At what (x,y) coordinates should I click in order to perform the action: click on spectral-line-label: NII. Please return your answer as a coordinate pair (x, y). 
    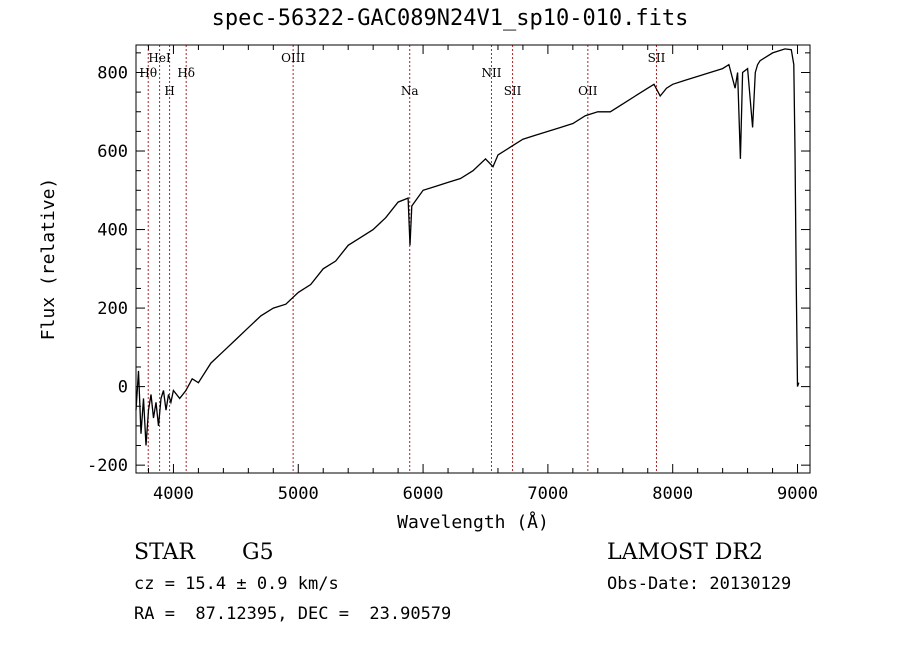
    Looking at the image, I should click on (491, 73).